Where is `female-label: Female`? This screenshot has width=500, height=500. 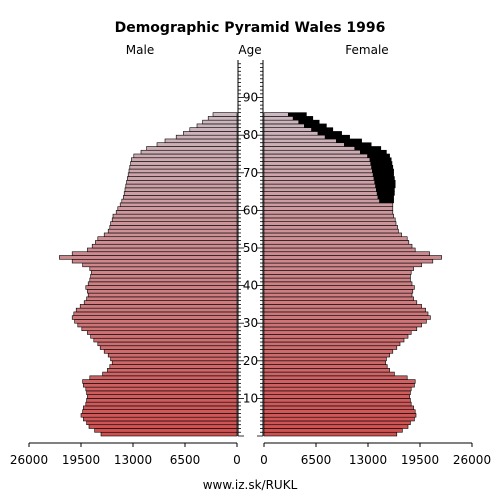 female-label: Female is located at coordinates (366, 50).